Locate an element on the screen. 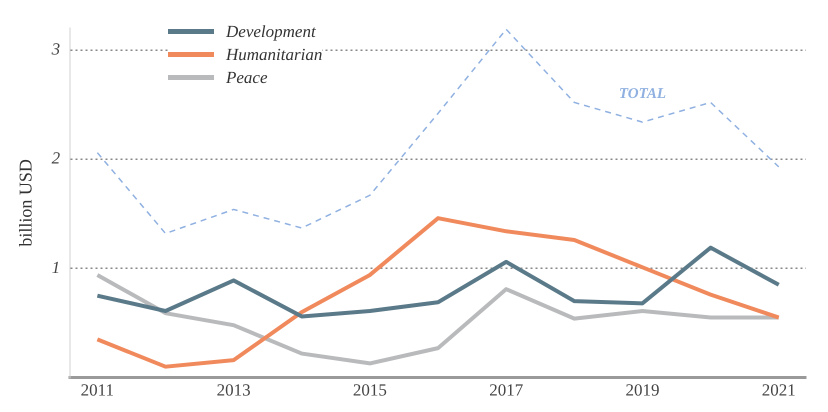  x-tick-label: 2017 is located at coordinates (506, 390).